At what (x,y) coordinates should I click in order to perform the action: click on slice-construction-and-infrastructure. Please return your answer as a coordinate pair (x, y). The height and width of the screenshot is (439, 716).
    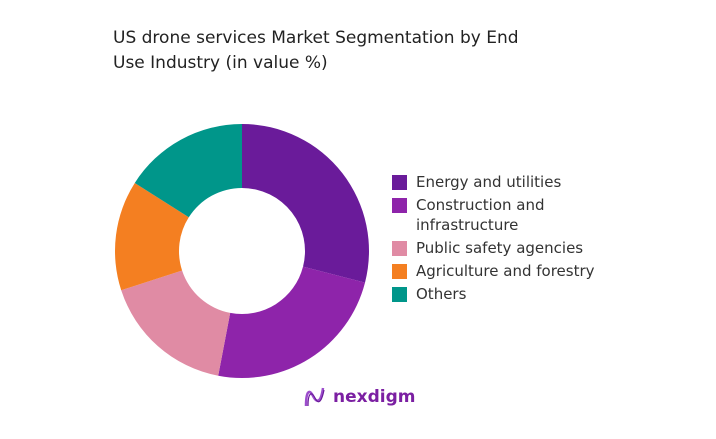
    Looking at the image, I should click on (292, 322).